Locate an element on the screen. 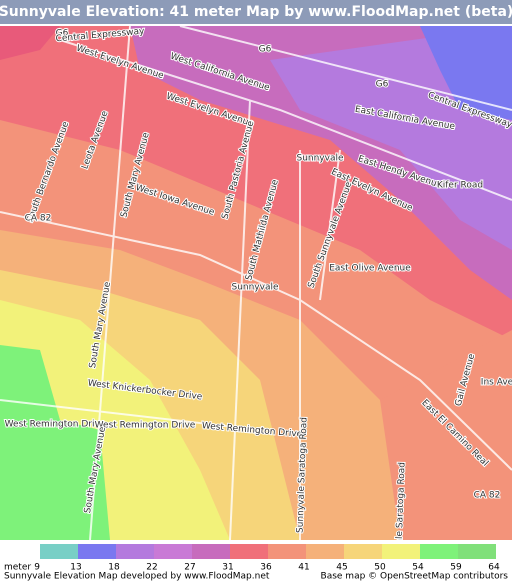 Image resolution: width=512 pixels, height=582 pixels. legend-value: 9 is located at coordinates (37, 568).